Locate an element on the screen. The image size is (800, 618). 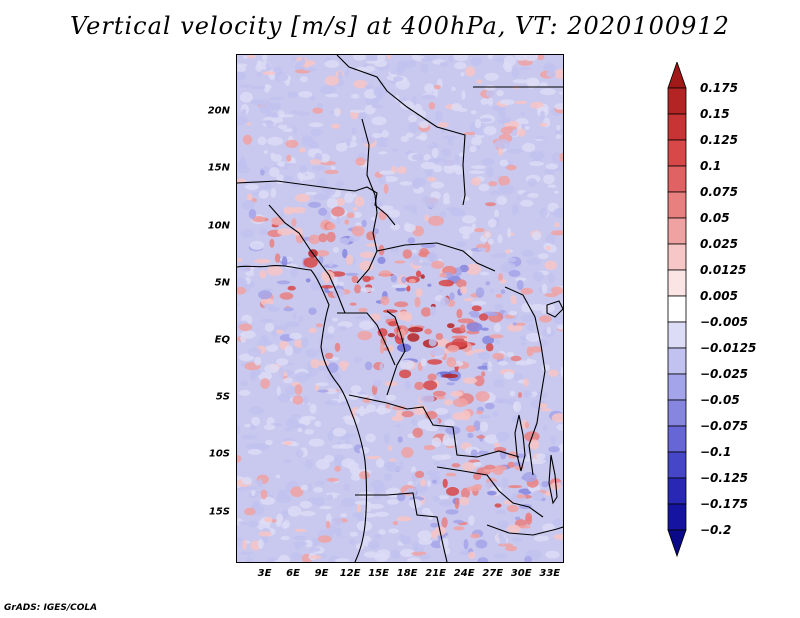
colorbar-bin is located at coordinates (677, 283).